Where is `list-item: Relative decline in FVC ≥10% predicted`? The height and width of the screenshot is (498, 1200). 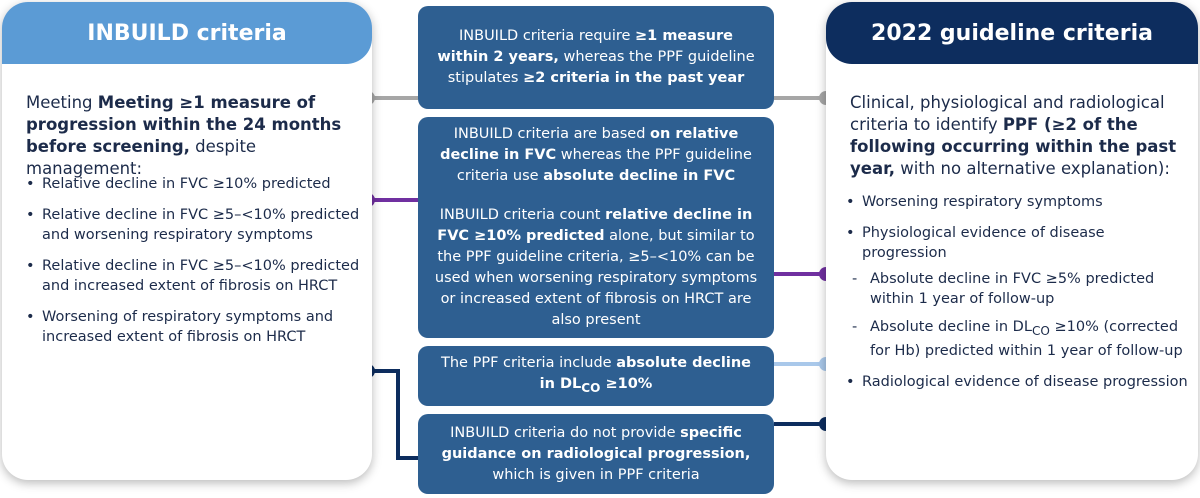
list-item: Relative decline in FVC ≥10% predicted is located at coordinates (193, 184).